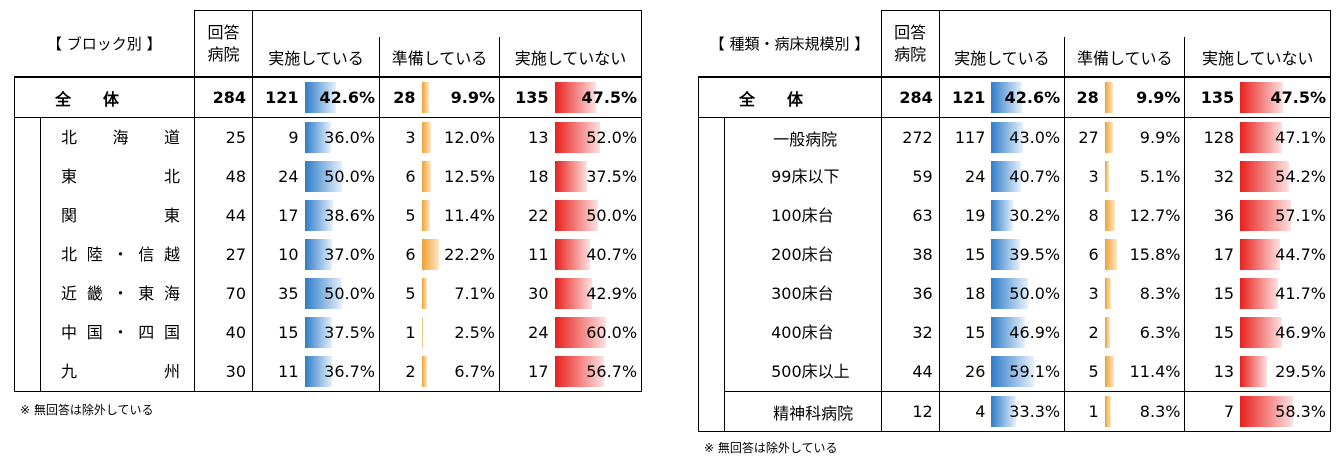  What do you see at coordinates (410, 293) in the screenshot?
I see `left-row-4-prep-n: 5` at bounding box center [410, 293].